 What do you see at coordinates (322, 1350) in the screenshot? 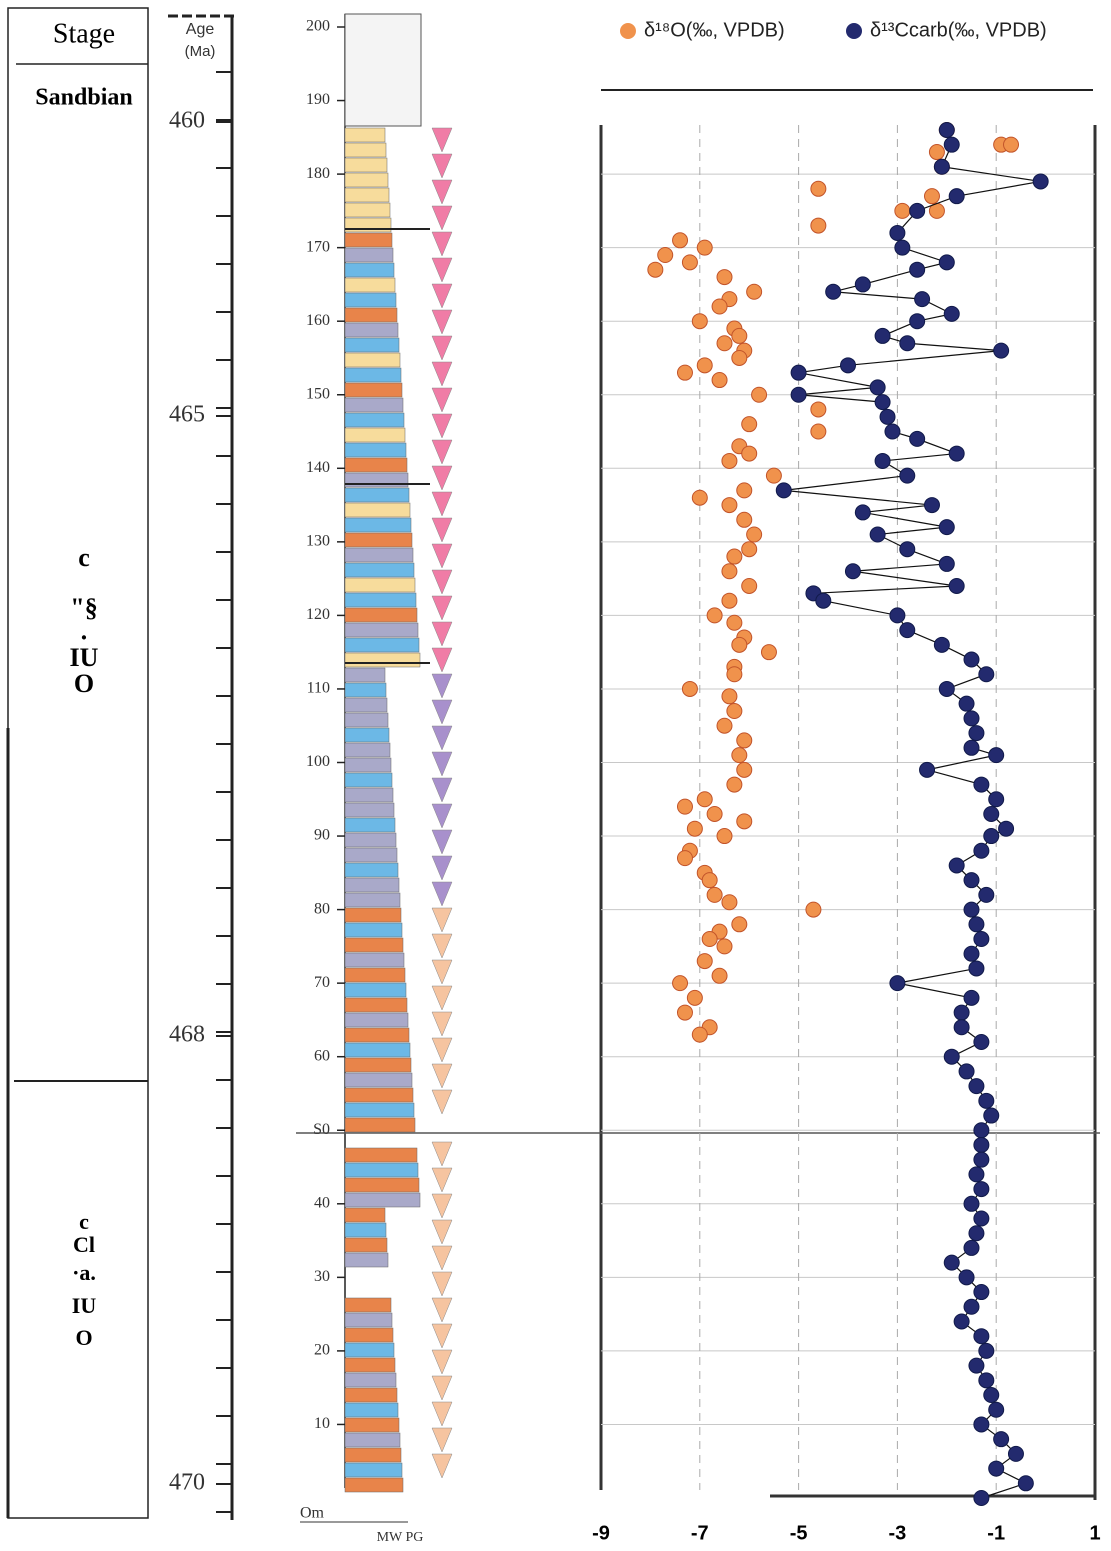
I see `height-tick-label: 20` at bounding box center [322, 1350].